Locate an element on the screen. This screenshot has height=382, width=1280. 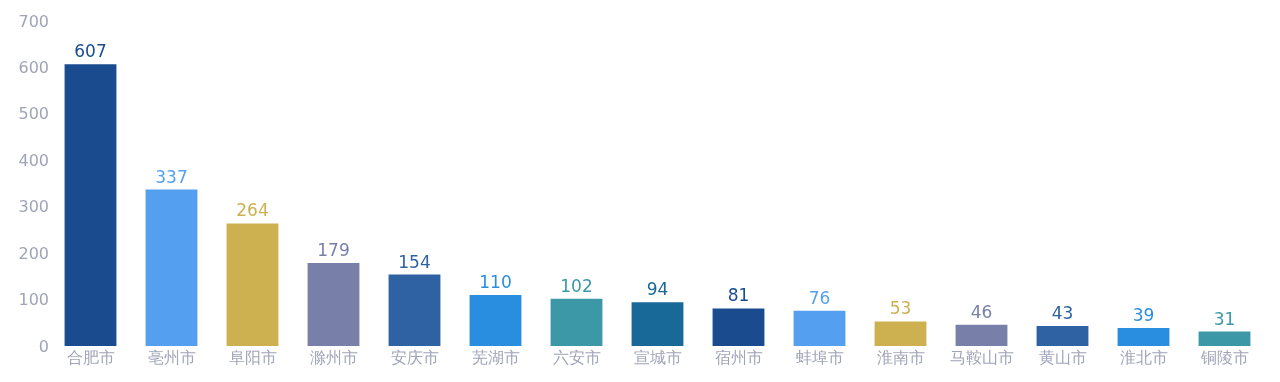
data-label: 31 is located at coordinates (1224, 318).